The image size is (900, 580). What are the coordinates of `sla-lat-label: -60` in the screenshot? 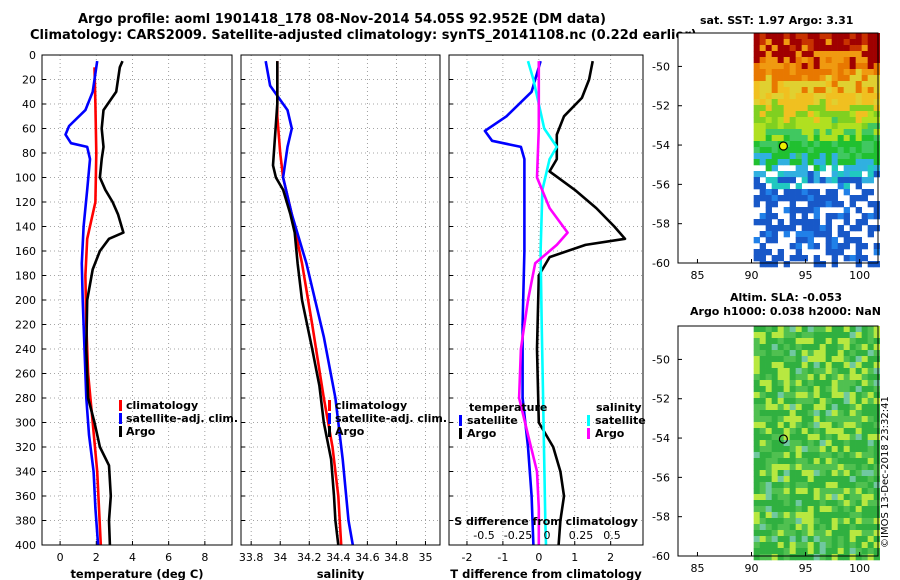 It's located at (661, 556).